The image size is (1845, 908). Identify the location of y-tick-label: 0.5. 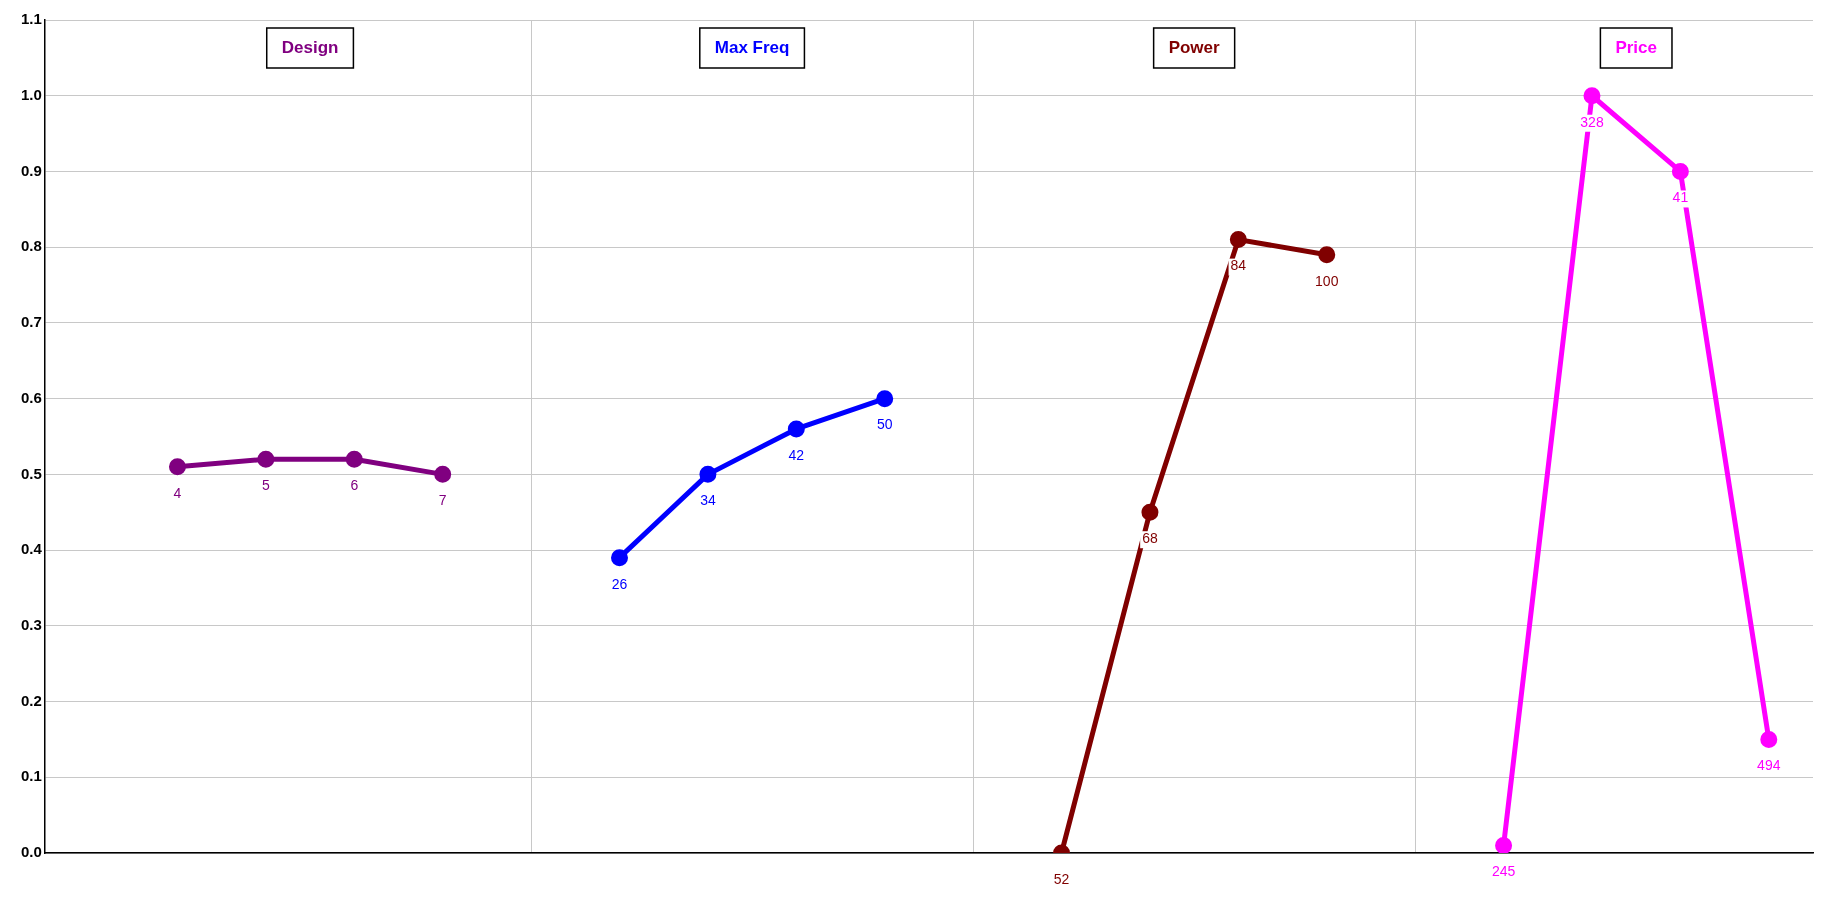
(31, 473).